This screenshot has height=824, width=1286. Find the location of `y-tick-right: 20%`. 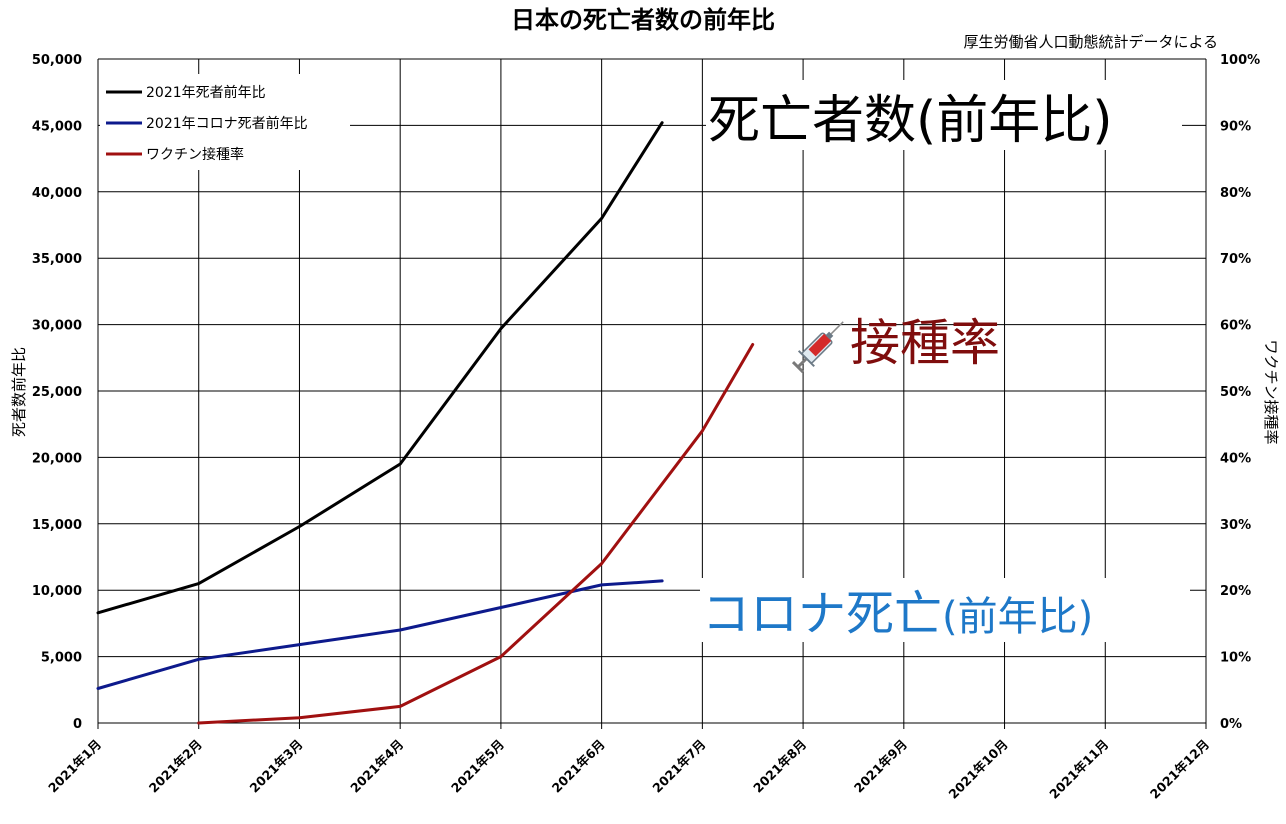

y-tick-right: 20% is located at coordinates (1235, 591).